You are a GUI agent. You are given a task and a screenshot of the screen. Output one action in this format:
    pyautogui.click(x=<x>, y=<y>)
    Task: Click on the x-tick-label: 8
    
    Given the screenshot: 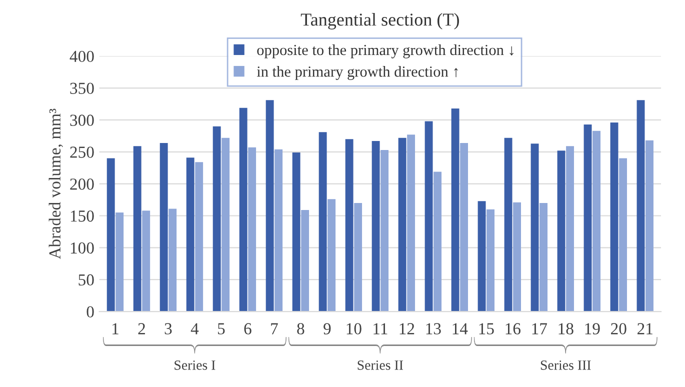 What is the action you would take?
    pyautogui.click(x=300, y=328)
    